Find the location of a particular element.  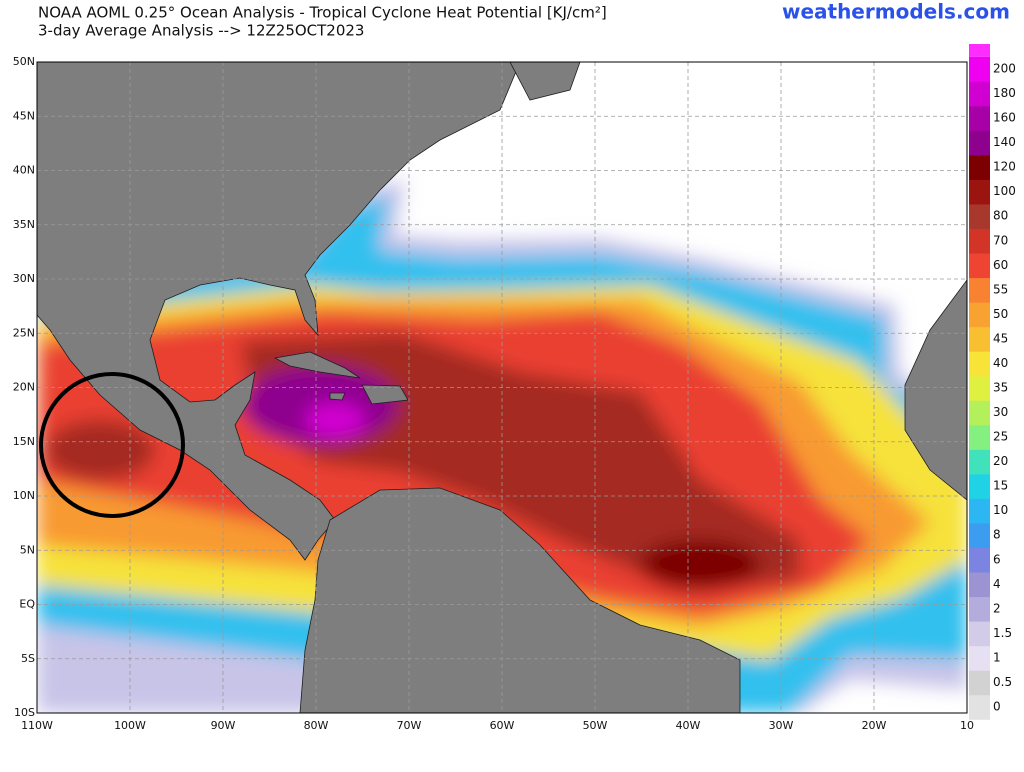

lon-label: 30W is located at coordinates (781, 725).